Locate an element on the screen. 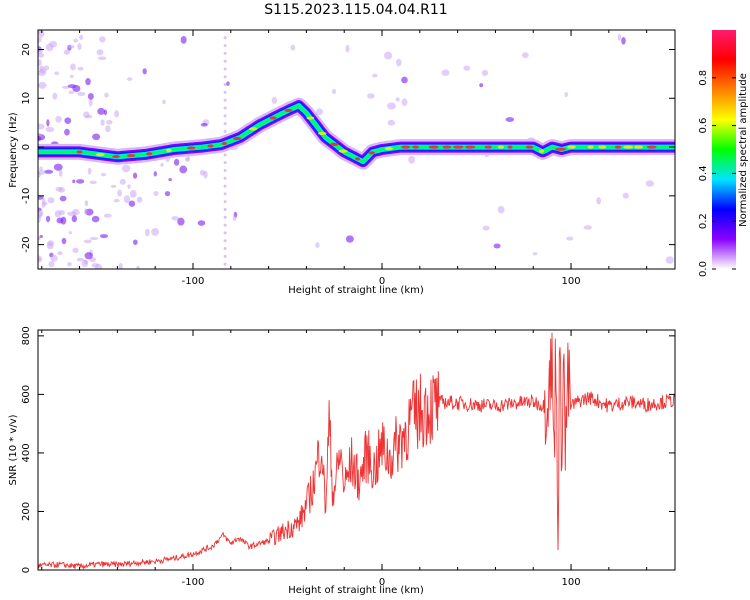 The height and width of the screenshot is (600, 750). spectrogram-x-label: Height of straight line (km) is located at coordinates (356, 290).